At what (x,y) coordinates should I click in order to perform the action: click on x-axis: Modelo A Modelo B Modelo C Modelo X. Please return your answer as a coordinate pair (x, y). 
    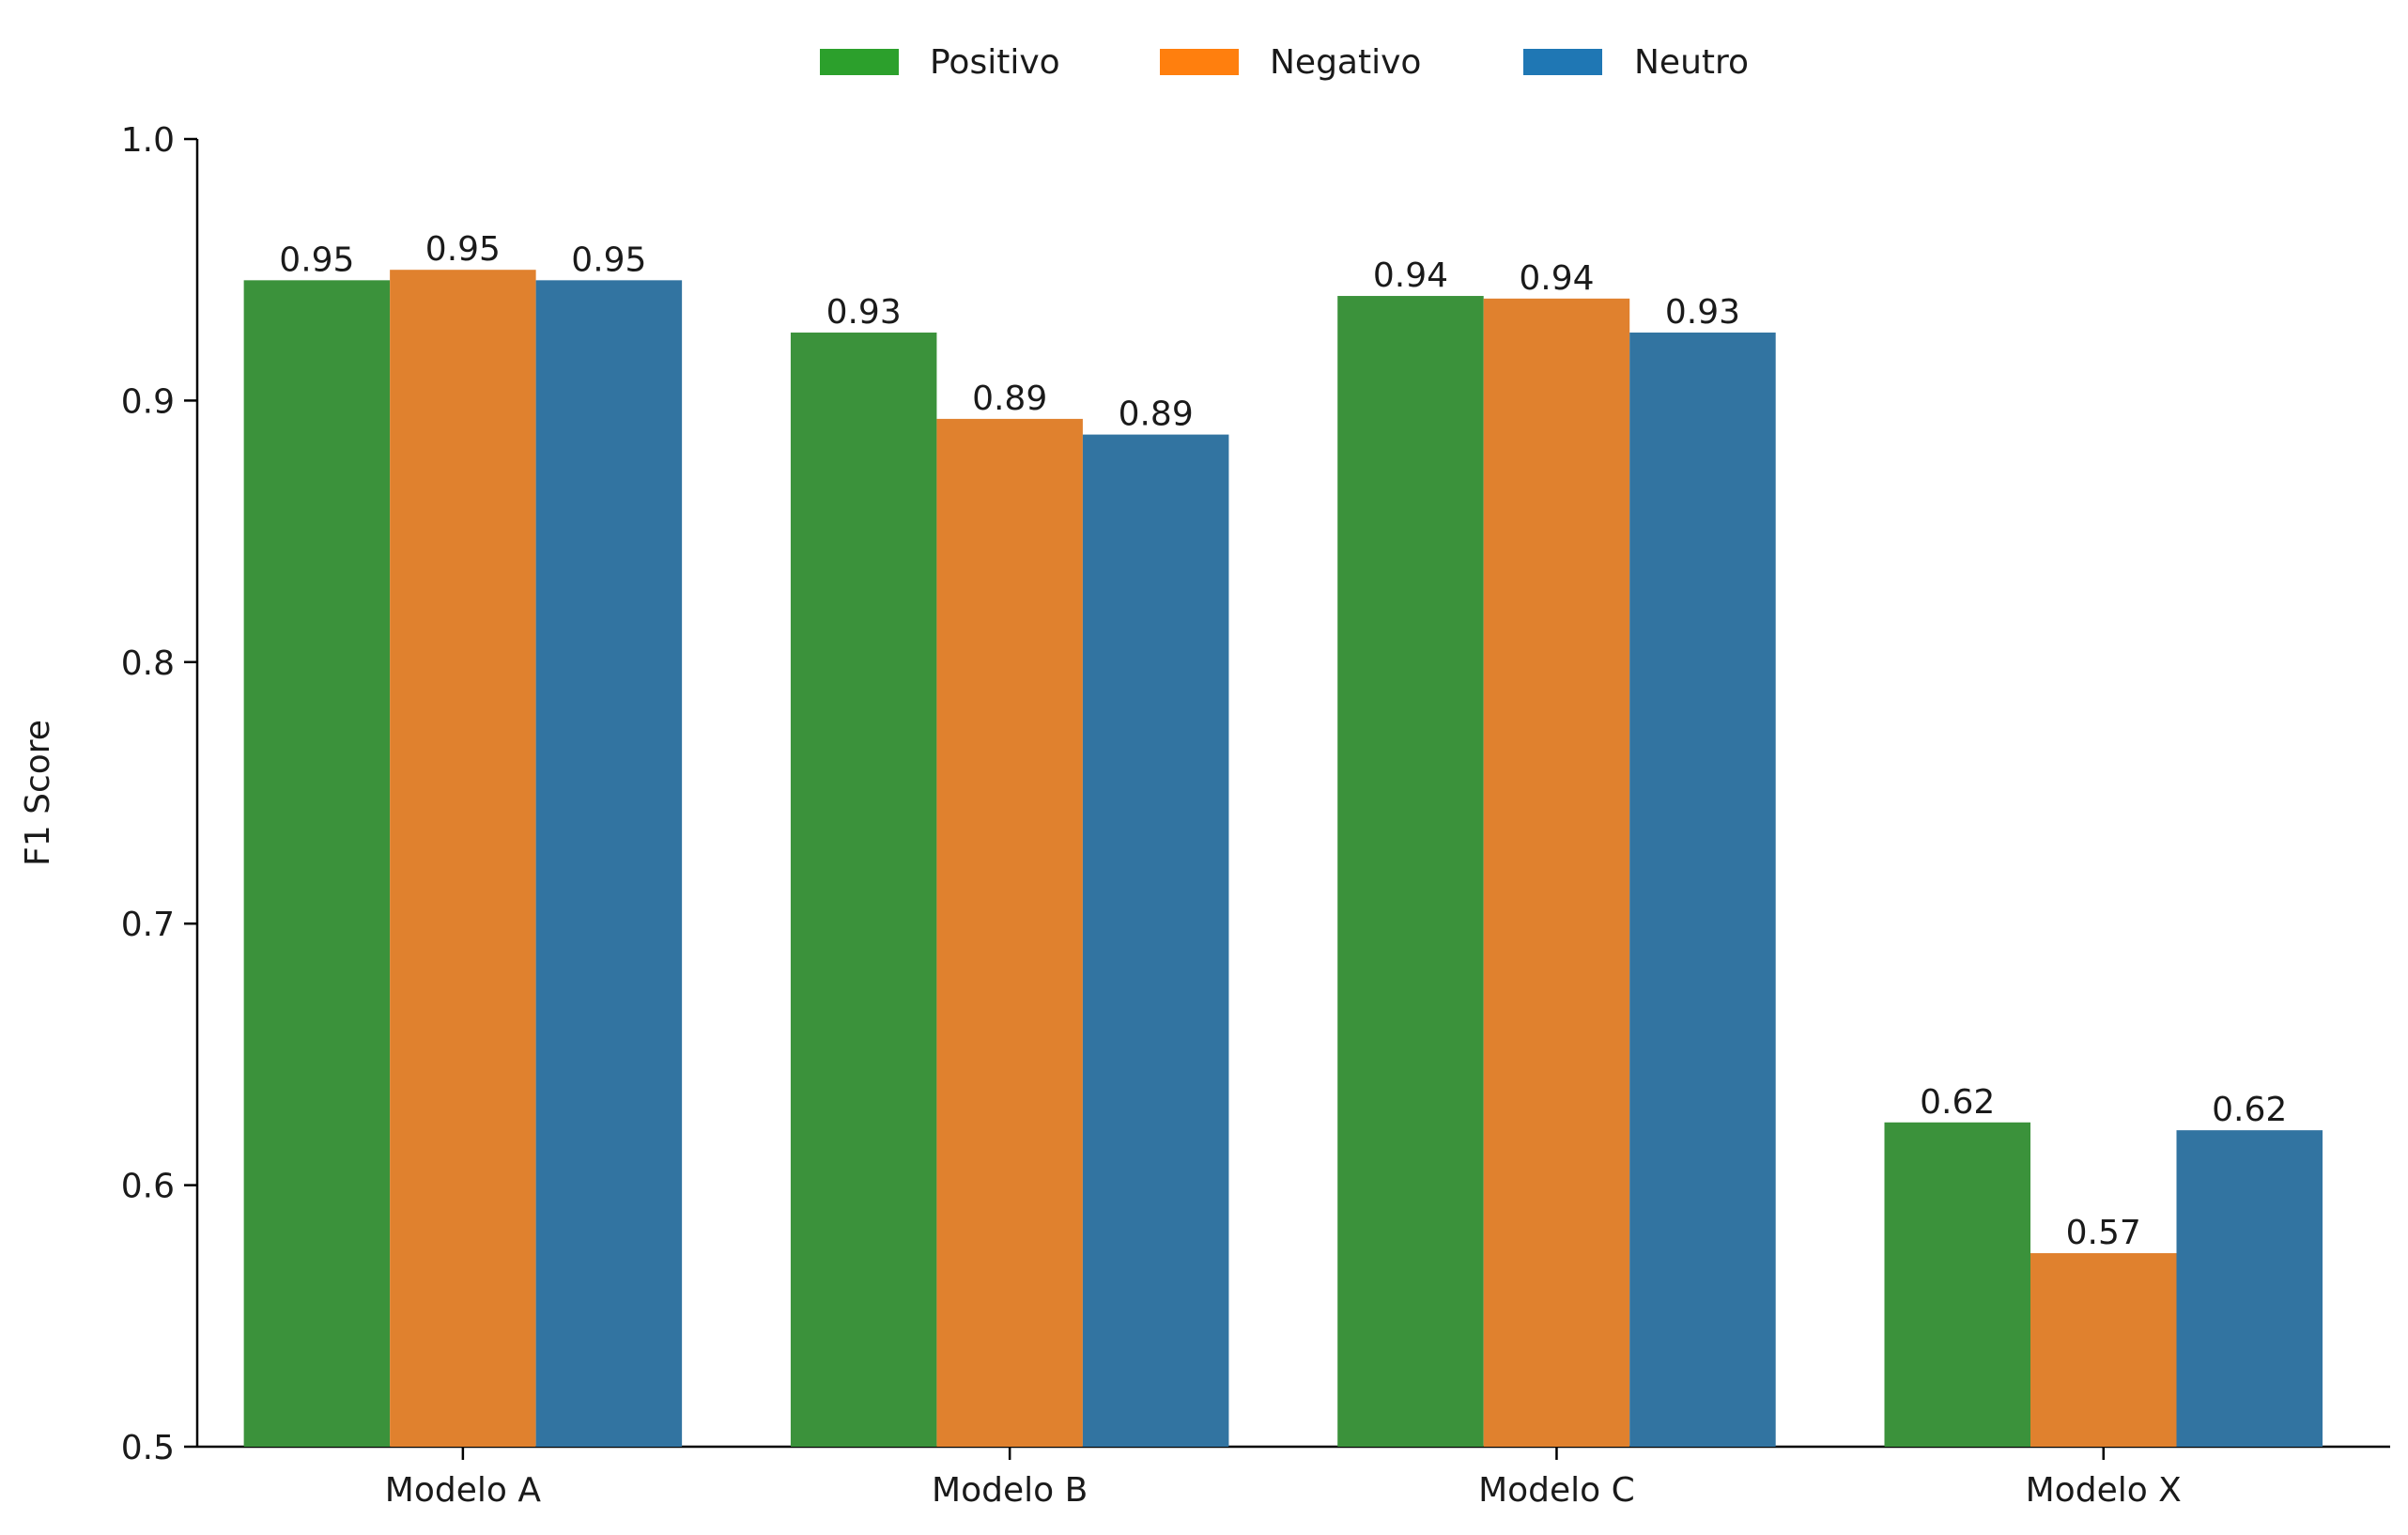
    Looking at the image, I should click on (1293, 1477).